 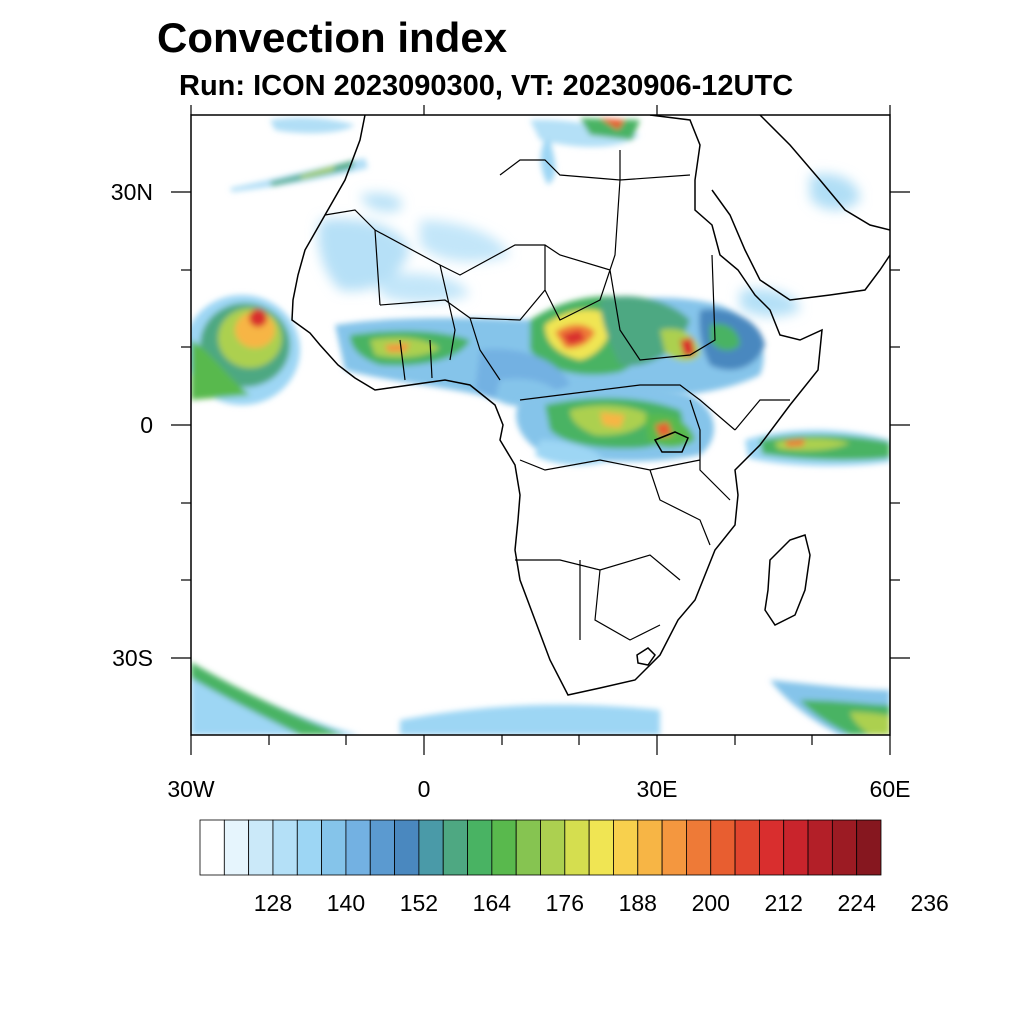 What do you see at coordinates (492, 903) in the screenshot?
I see `colorbar-tick-label: 164` at bounding box center [492, 903].